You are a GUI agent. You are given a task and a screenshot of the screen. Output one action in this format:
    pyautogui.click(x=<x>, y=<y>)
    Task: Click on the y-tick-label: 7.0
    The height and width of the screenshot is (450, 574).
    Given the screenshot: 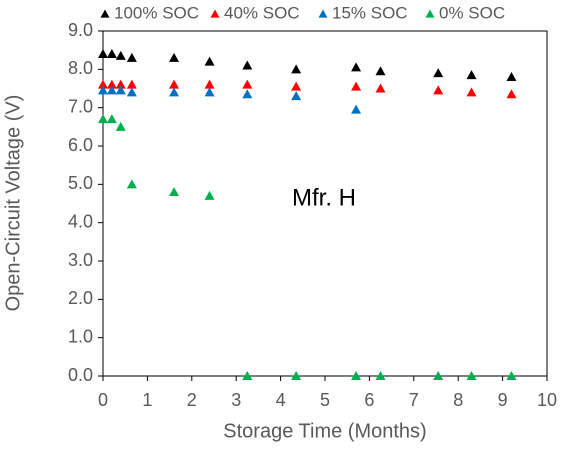 What is the action you would take?
    pyautogui.click(x=80, y=106)
    